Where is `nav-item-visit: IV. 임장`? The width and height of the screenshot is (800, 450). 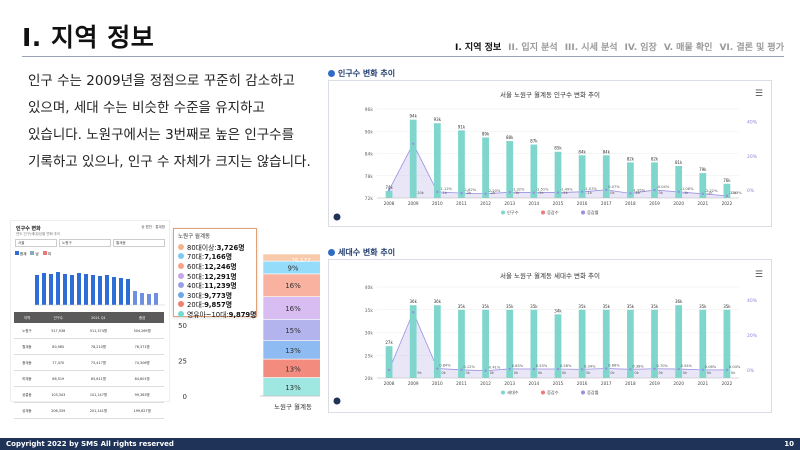 nav-item-visit: IV. 임장 is located at coordinates (640, 48).